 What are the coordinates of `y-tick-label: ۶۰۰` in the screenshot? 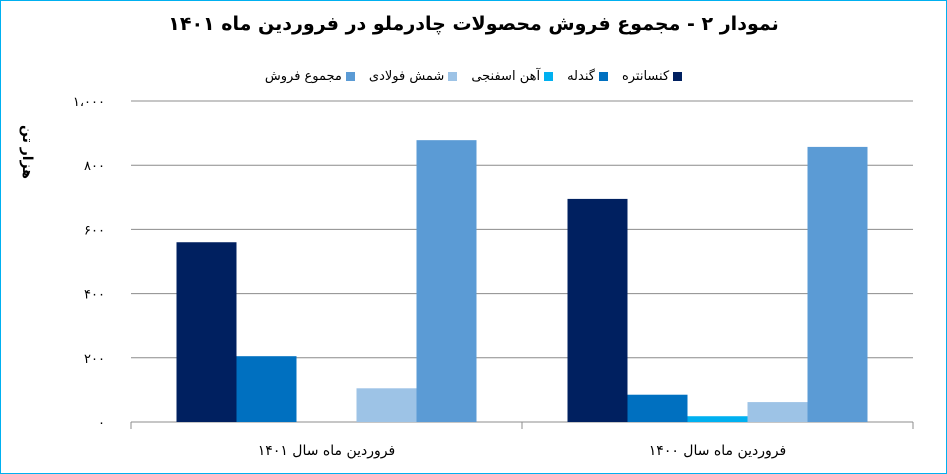 It's located at (94, 230).